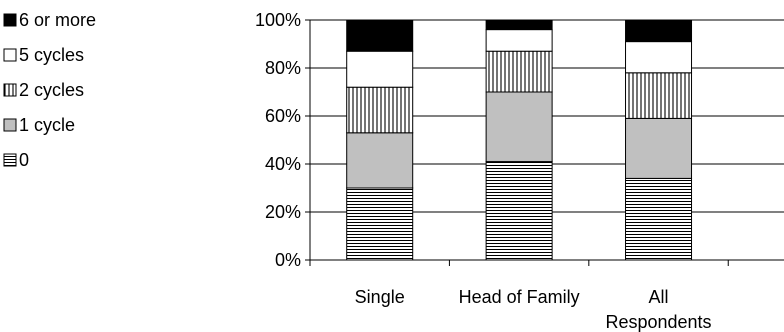  I want to click on x-category-labels: Single Head of Family All Respondents, so click(533, 309).